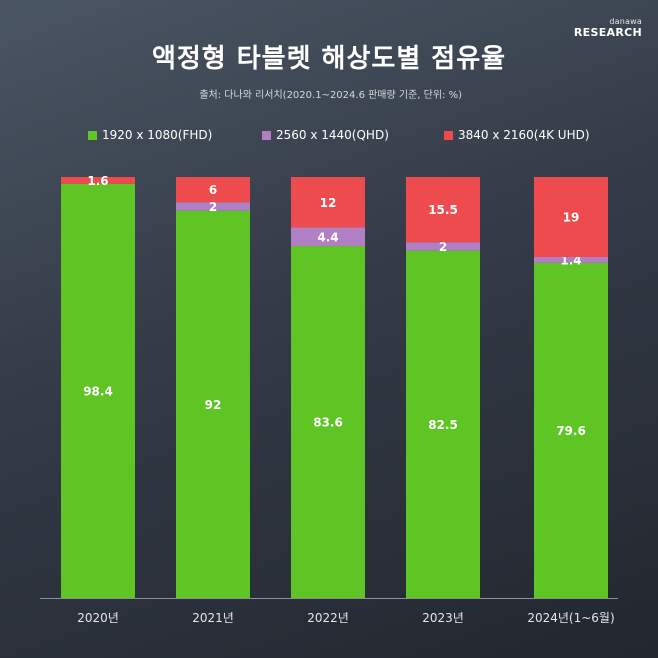  I want to click on x-tick-label-1: 2021년, so click(213, 618).